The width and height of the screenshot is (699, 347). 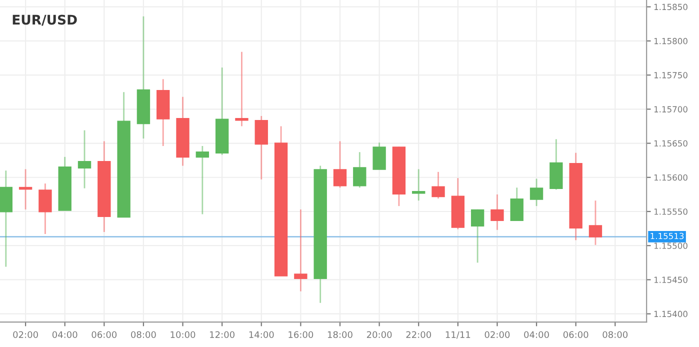 What do you see at coordinates (671, 75) in the screenshot?
I see `y-tick-label: 1.15750` at bounding box center [671, 75].